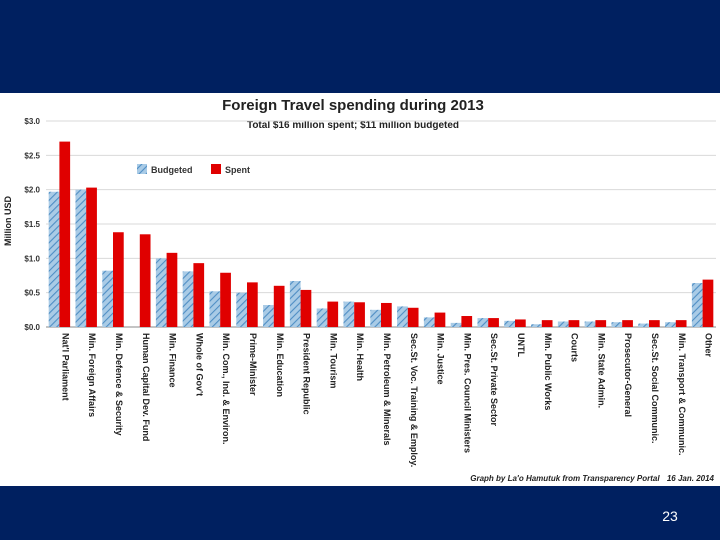  What do you see at coordinates (601, 370) in the screenshot?
I see `x-tick-label: Min. State Admin.` at bounding box center [601, 370].